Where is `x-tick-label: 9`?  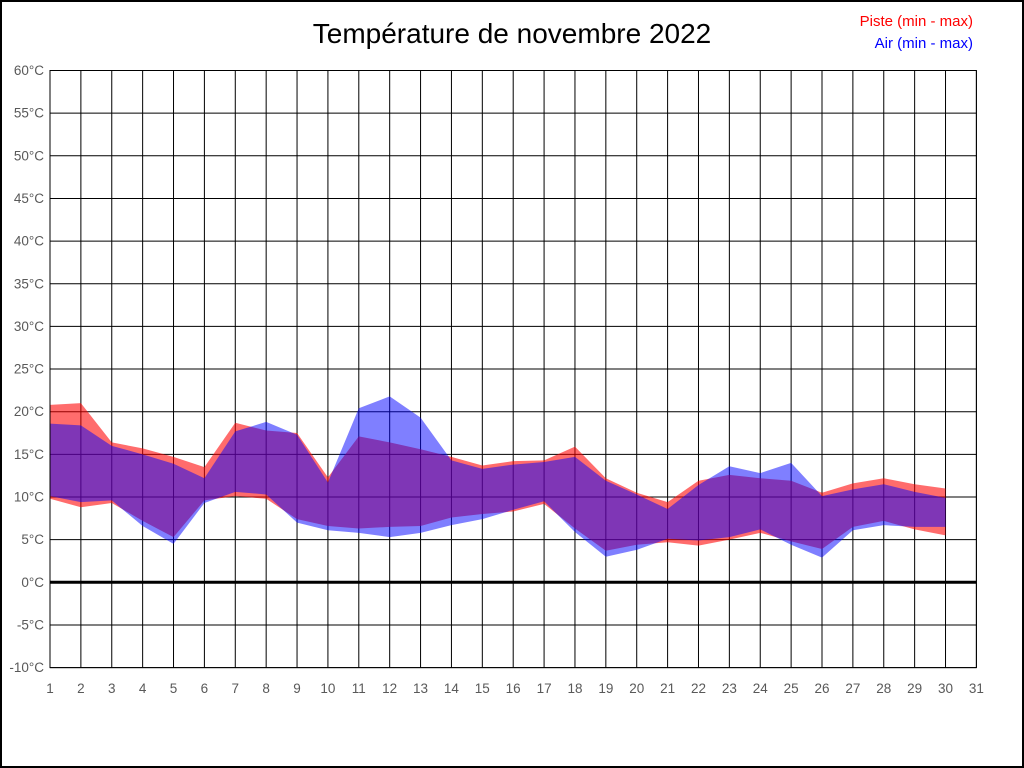
x-tick-label: 9 is located at coordinates (297, 688).